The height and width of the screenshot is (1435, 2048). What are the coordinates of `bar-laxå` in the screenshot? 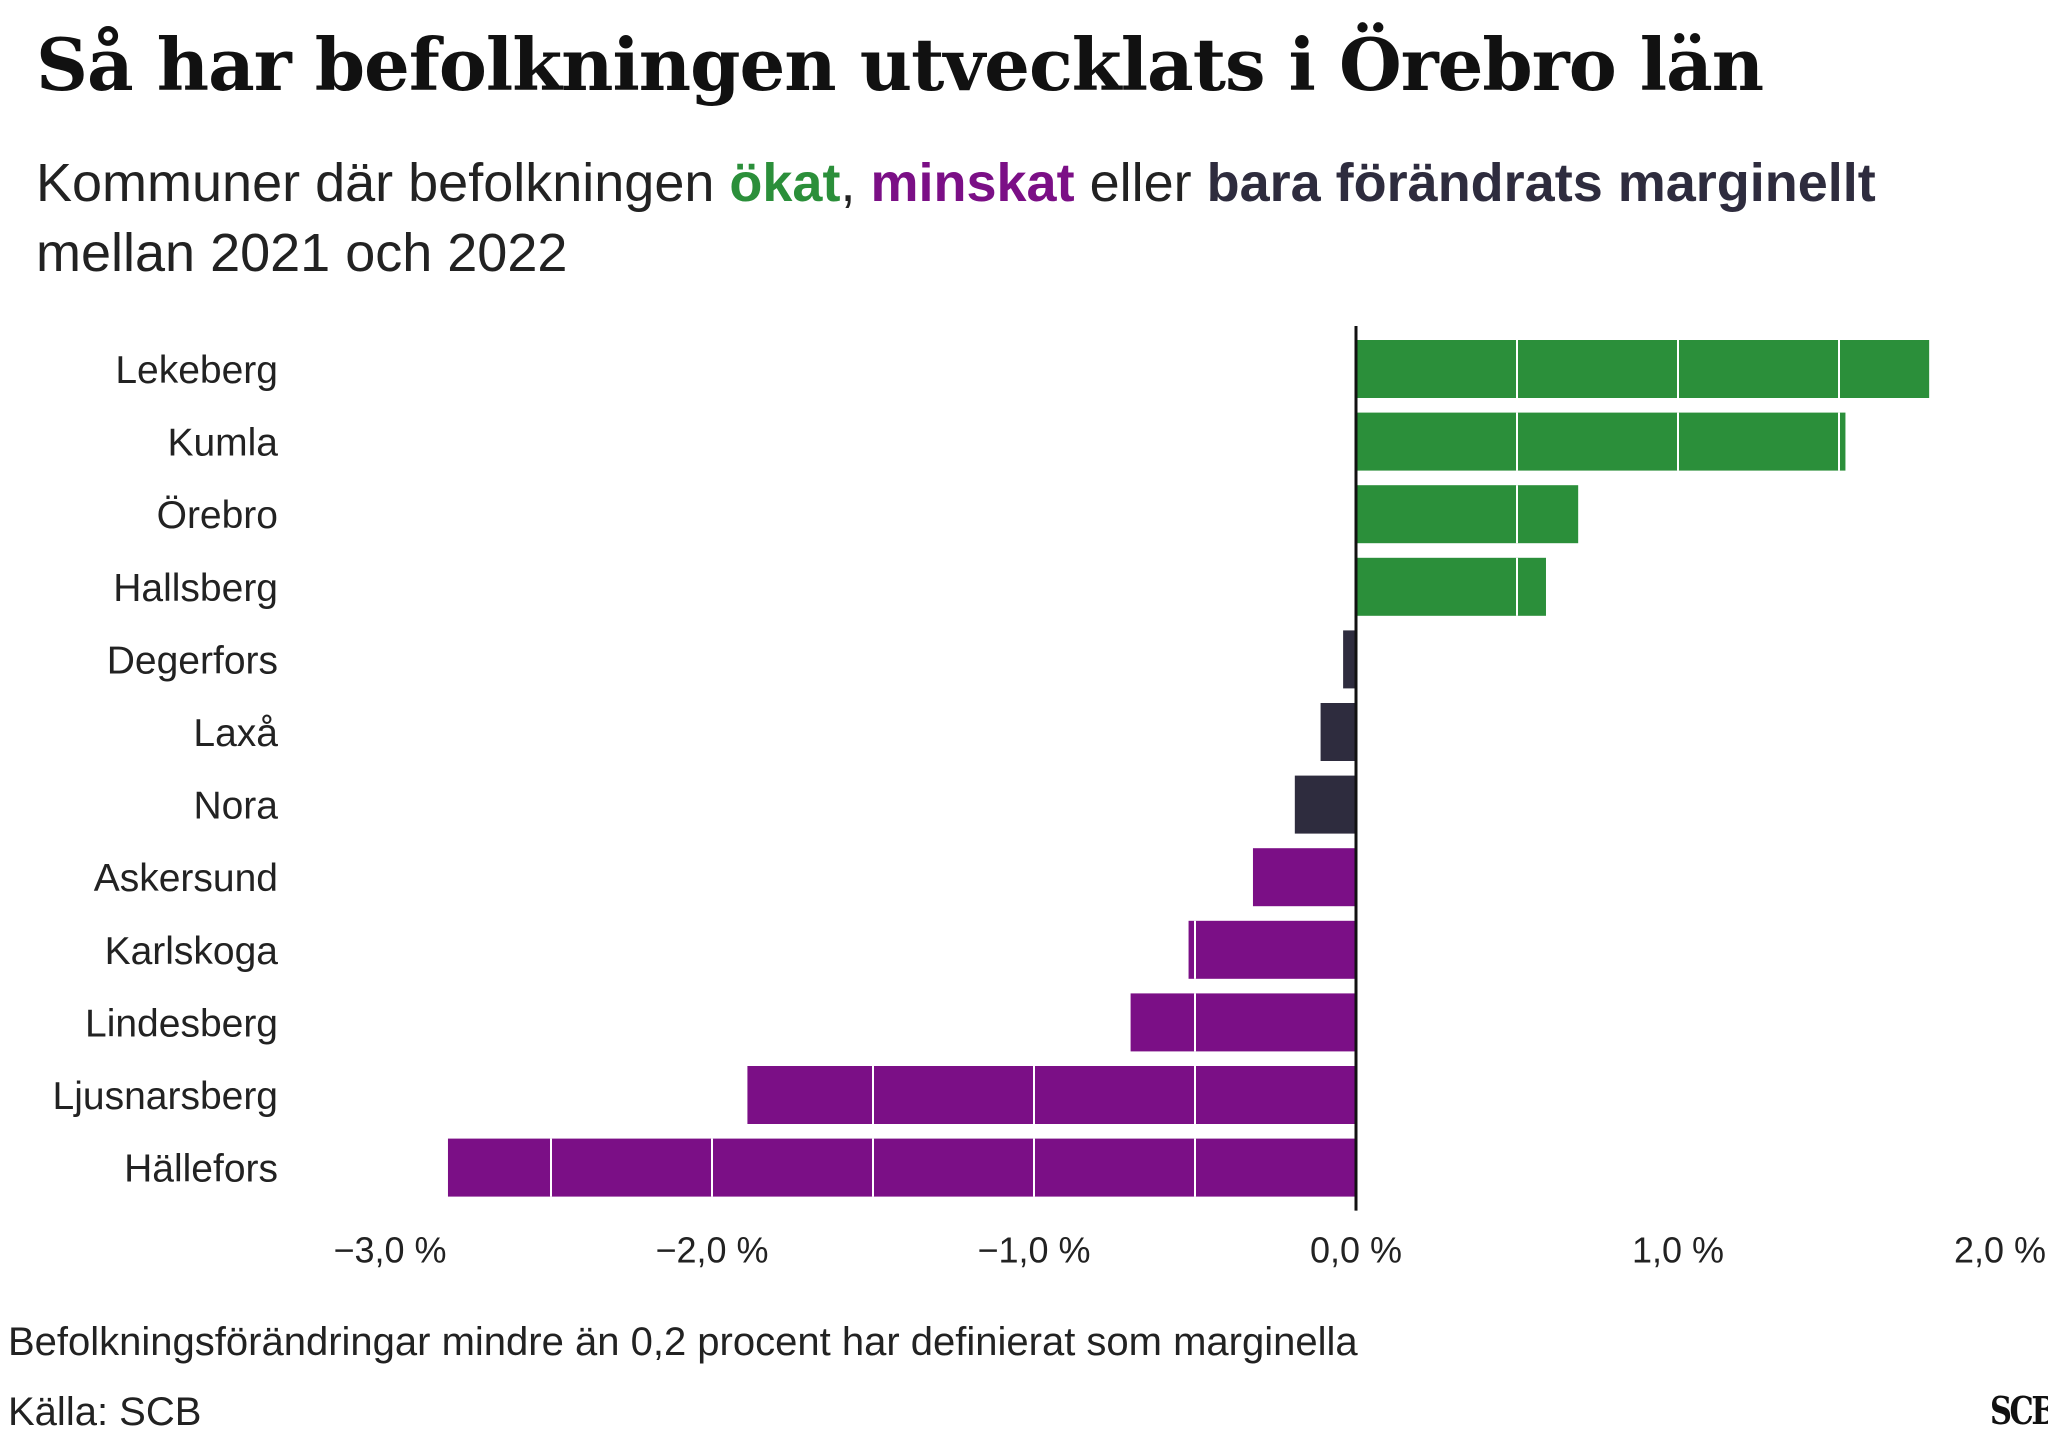 It's located at (1338, 732).